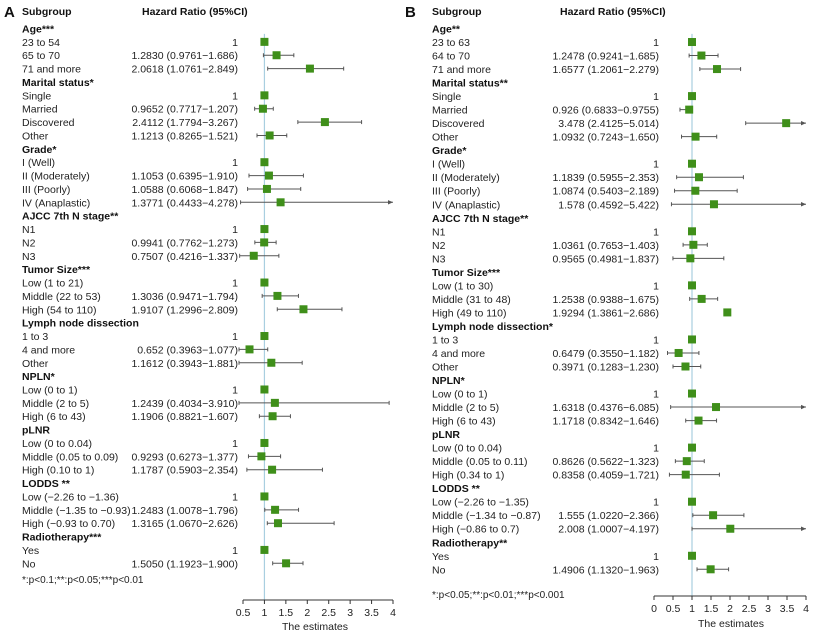 This screenshot has width=814, height=633. I want to click on hazard-ratio-text: 0.9941 (0.7762−1.273), so click(184, 243).